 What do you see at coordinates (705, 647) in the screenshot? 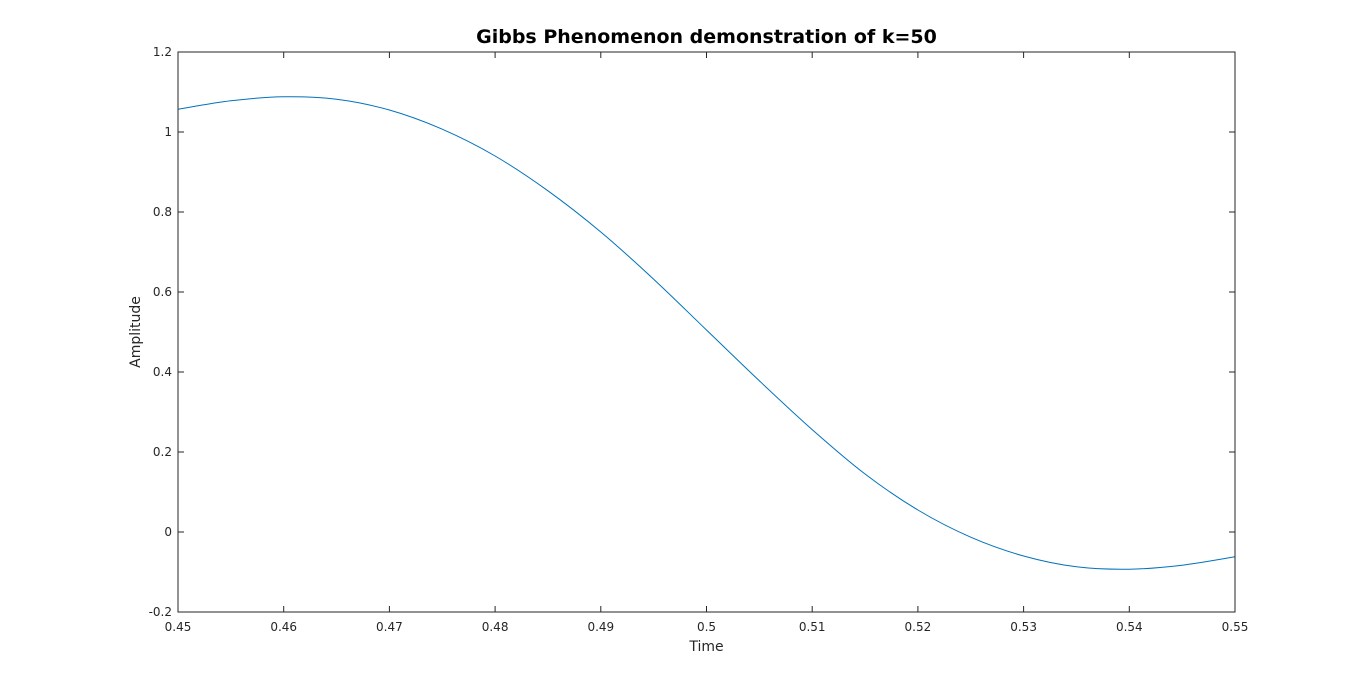
I see `x-axis-label: Time` at bounding box center [705, 647].